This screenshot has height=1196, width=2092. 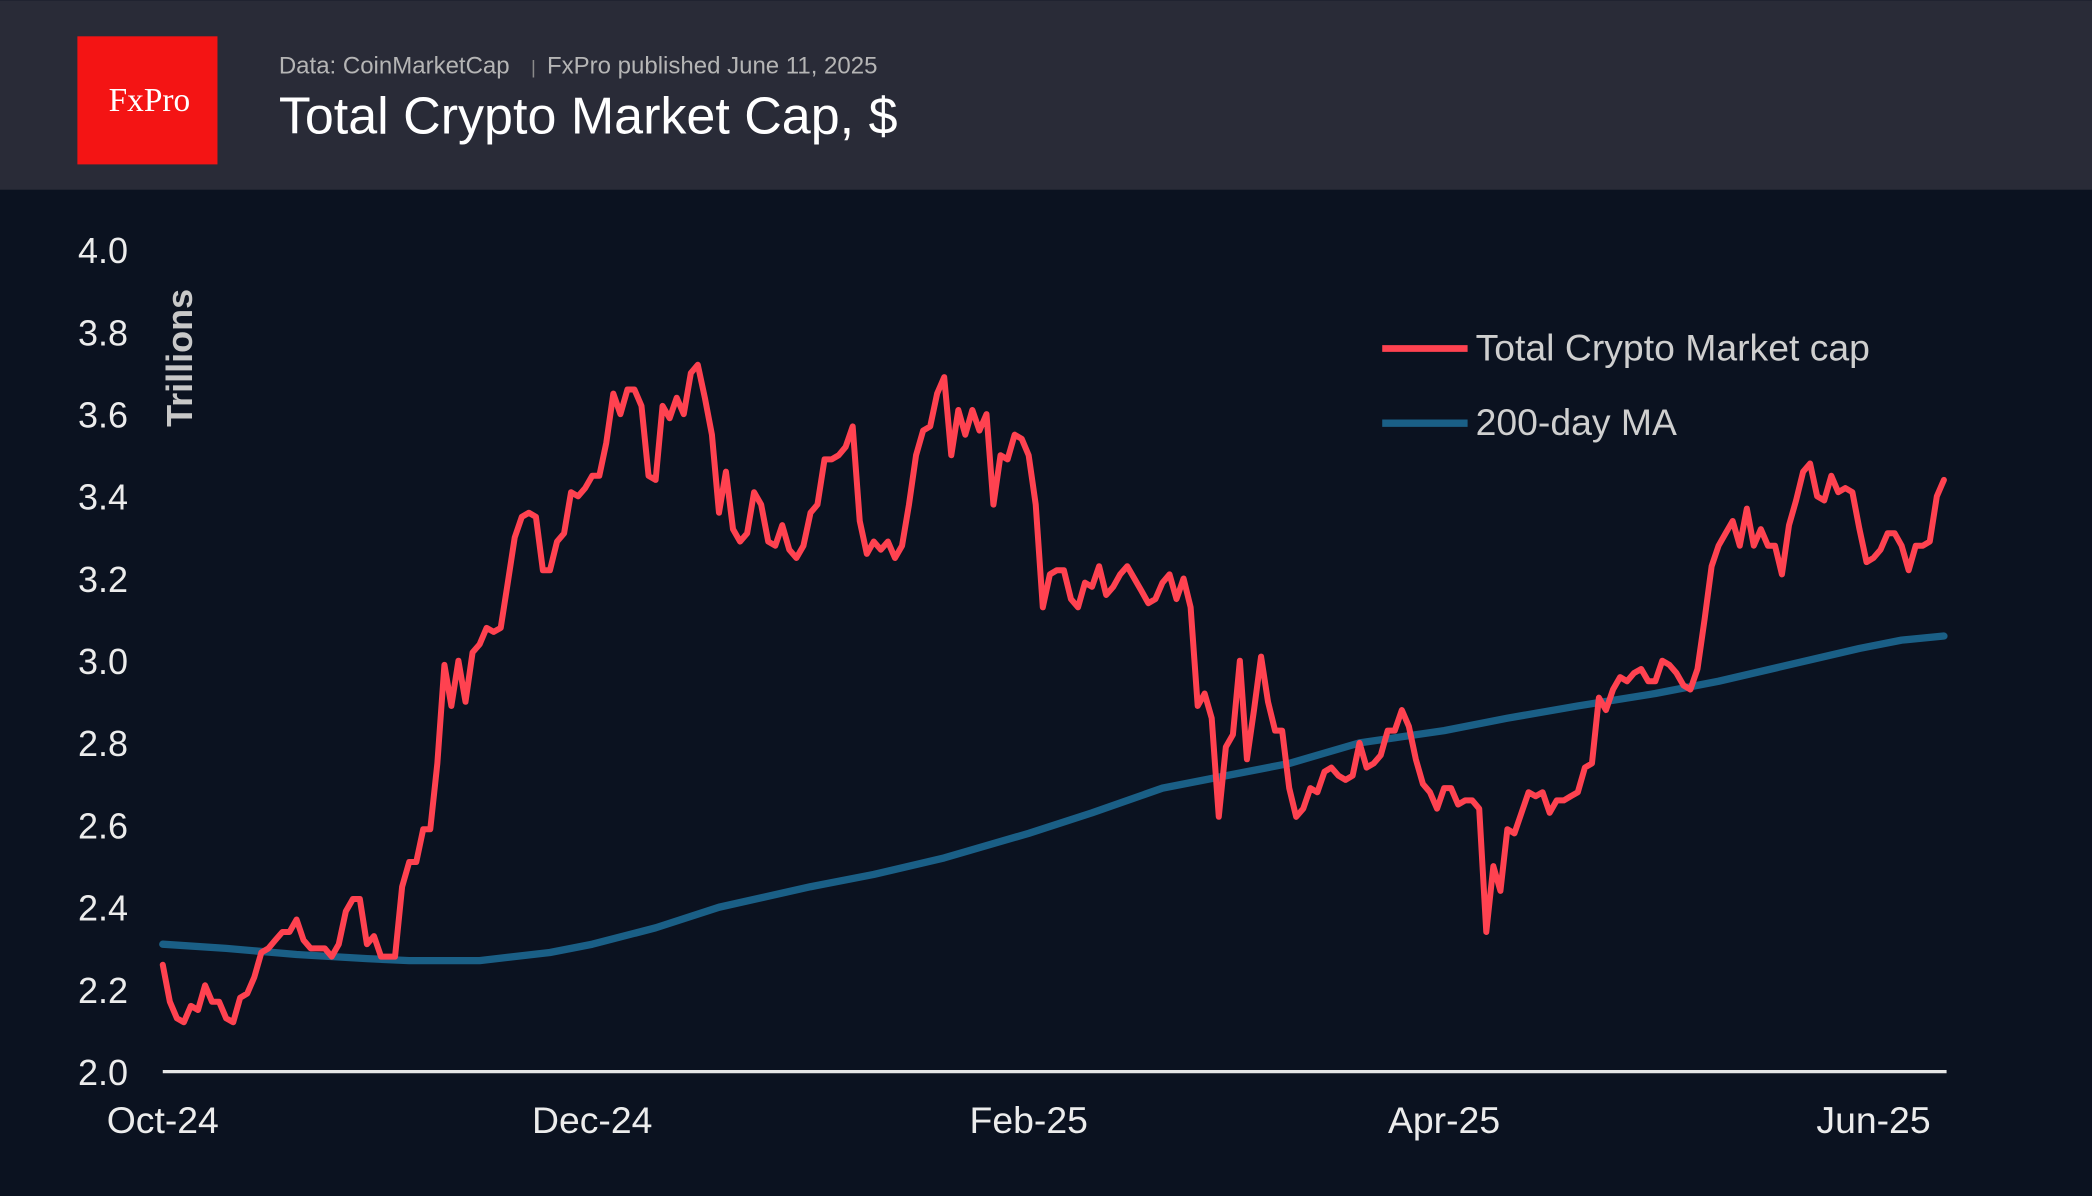 What do you see at coordinates (103, 579) in the screenshot?
I see `y-tick-label: 3.2` at bounding box center [103, 579].